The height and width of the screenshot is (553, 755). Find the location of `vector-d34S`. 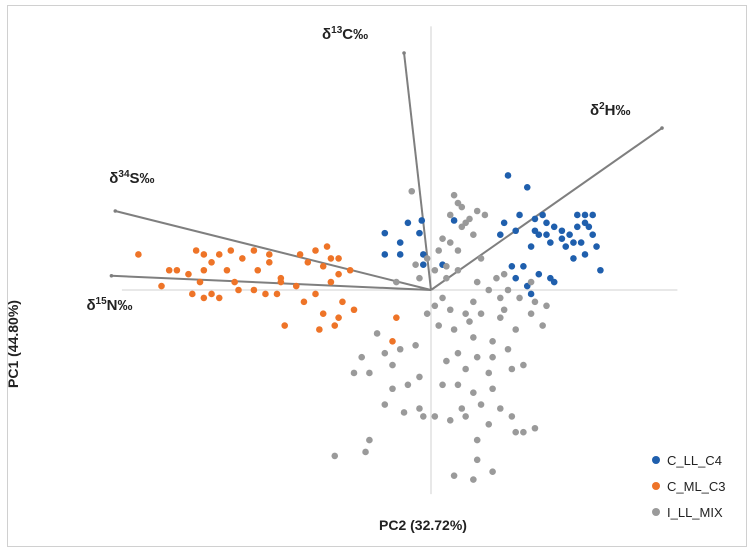

vector-d34S is located at coordinates (273, 250).